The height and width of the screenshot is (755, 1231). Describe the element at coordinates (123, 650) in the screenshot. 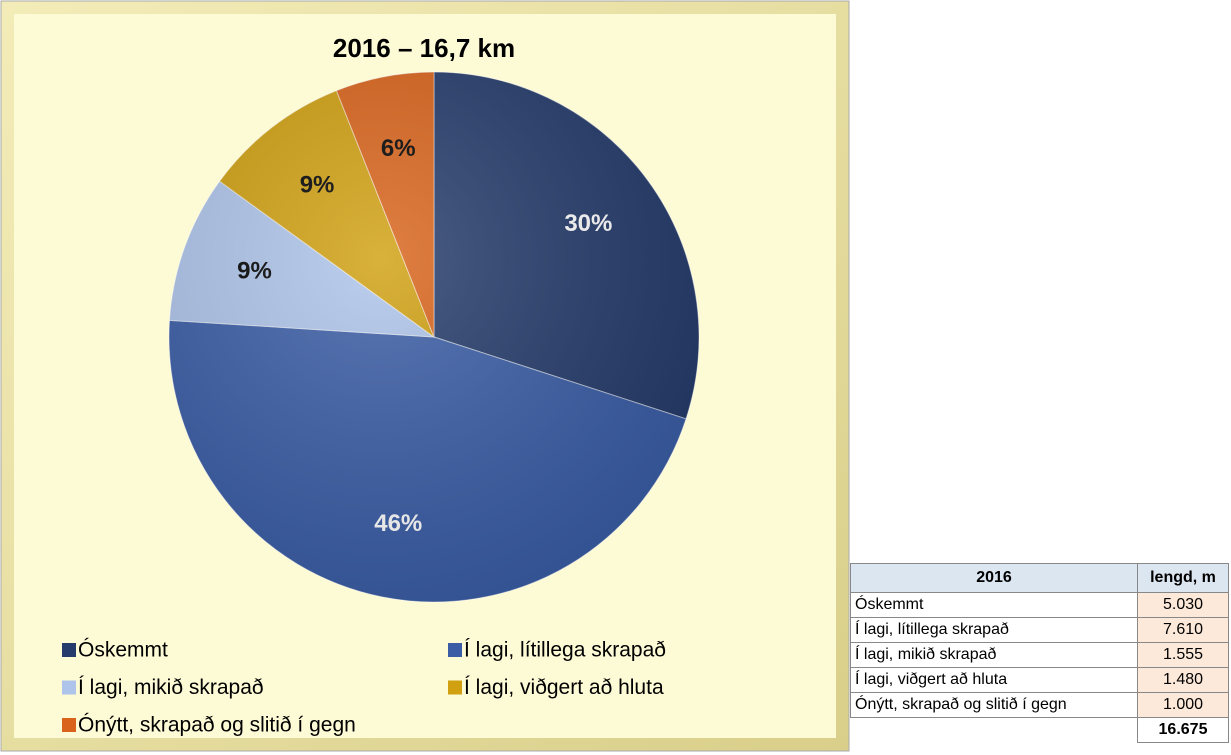

I see `legend-label: Óskemmt` at that location.